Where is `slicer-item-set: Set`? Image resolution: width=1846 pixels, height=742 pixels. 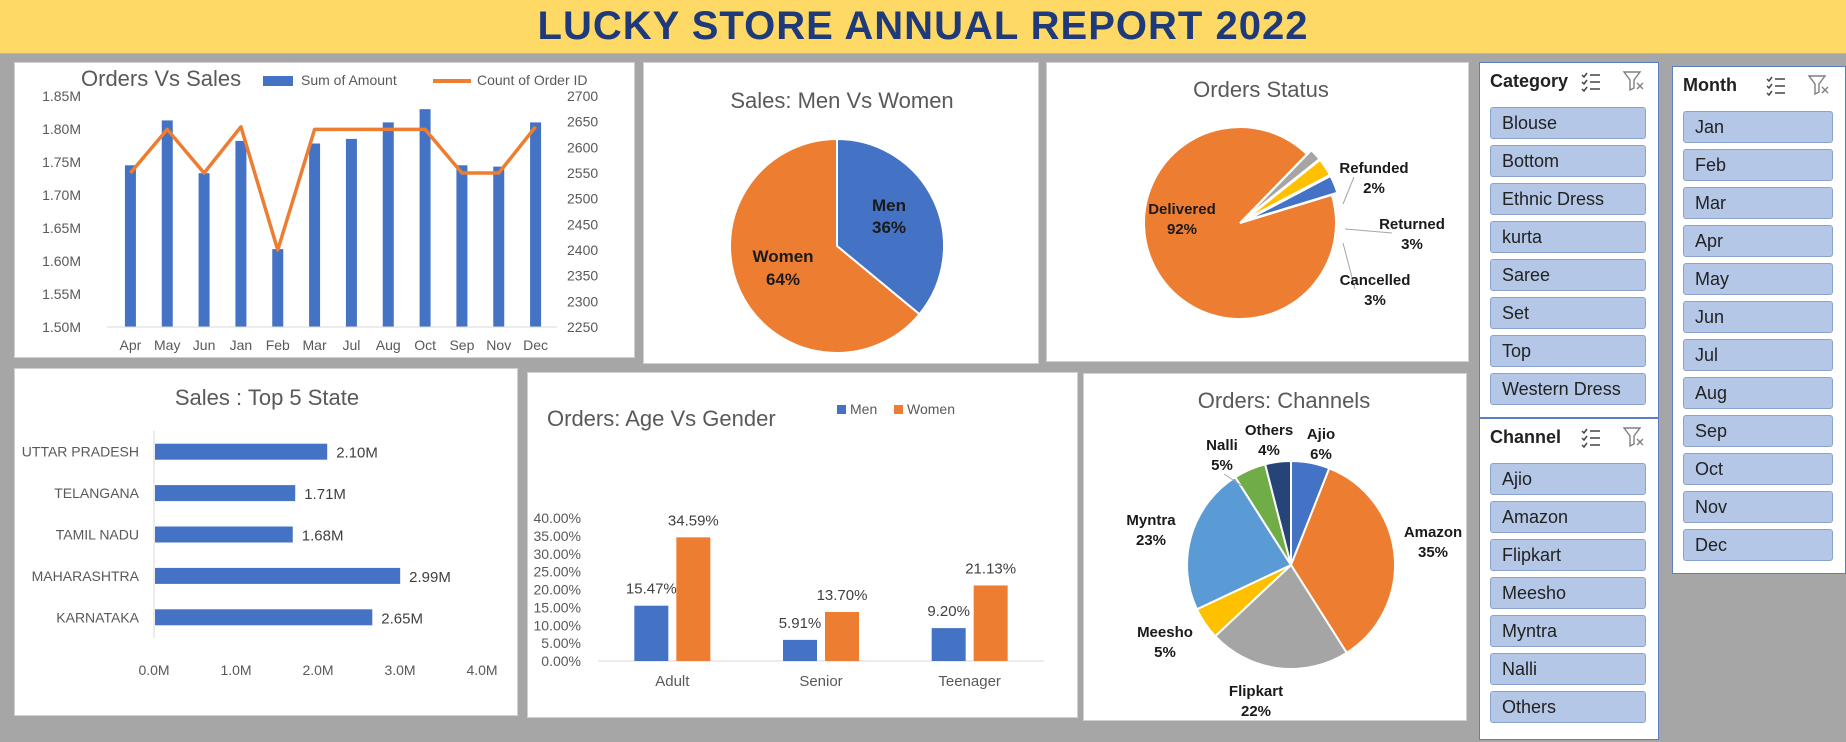 slicer-item-set: Set is located at coordinates (1568, 313).